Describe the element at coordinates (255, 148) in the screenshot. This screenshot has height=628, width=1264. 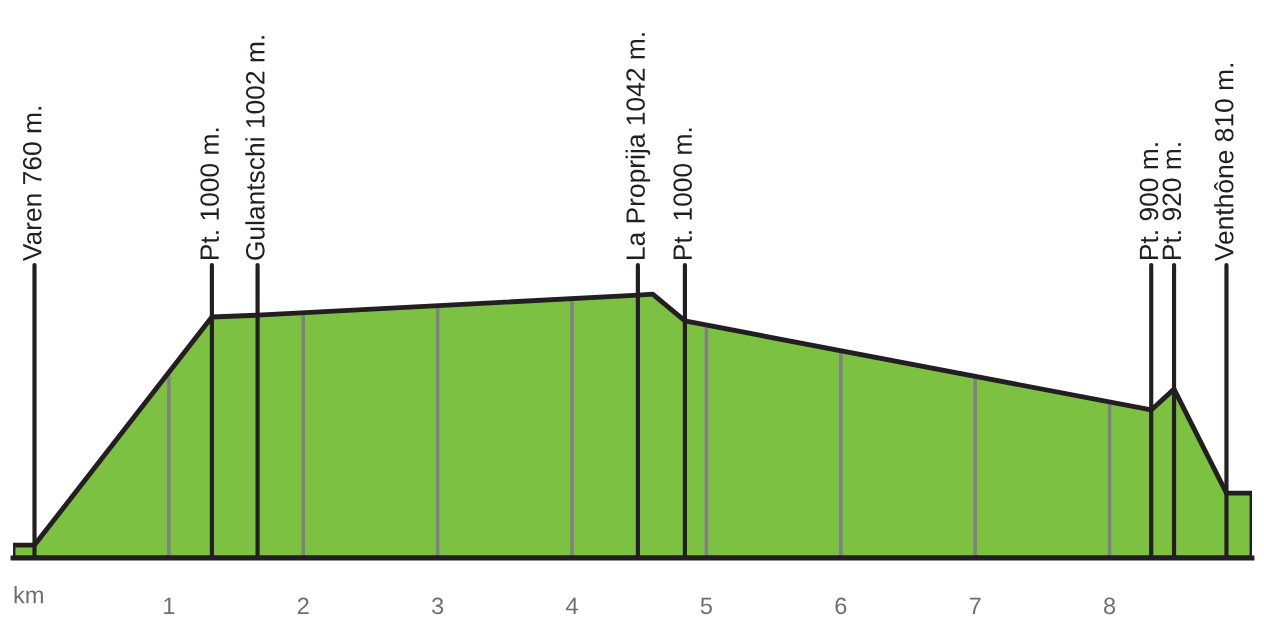
I see `ref-line-label: Gulantschi 1002 m.` at that location.